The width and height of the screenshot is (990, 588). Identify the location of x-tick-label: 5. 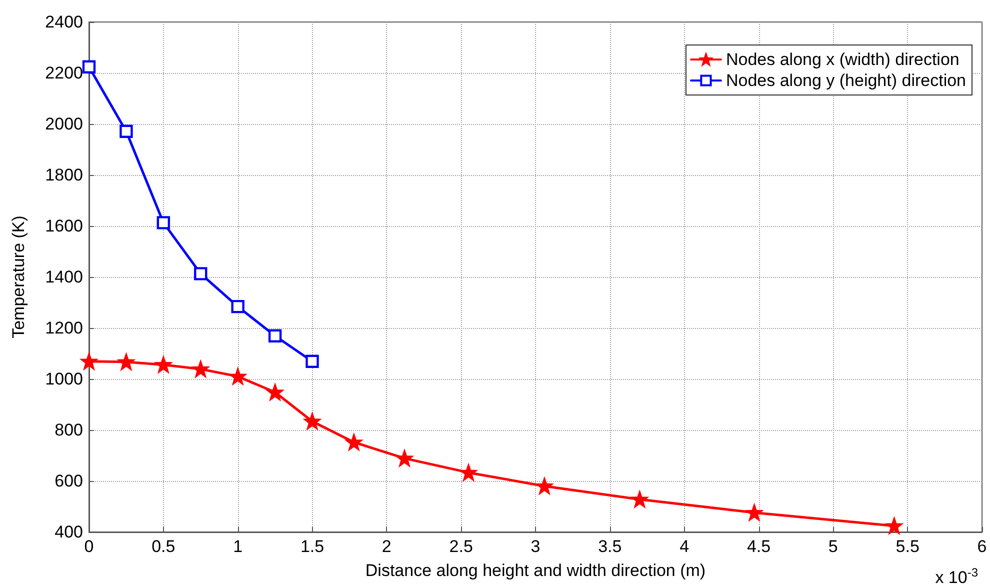
(833, 546).